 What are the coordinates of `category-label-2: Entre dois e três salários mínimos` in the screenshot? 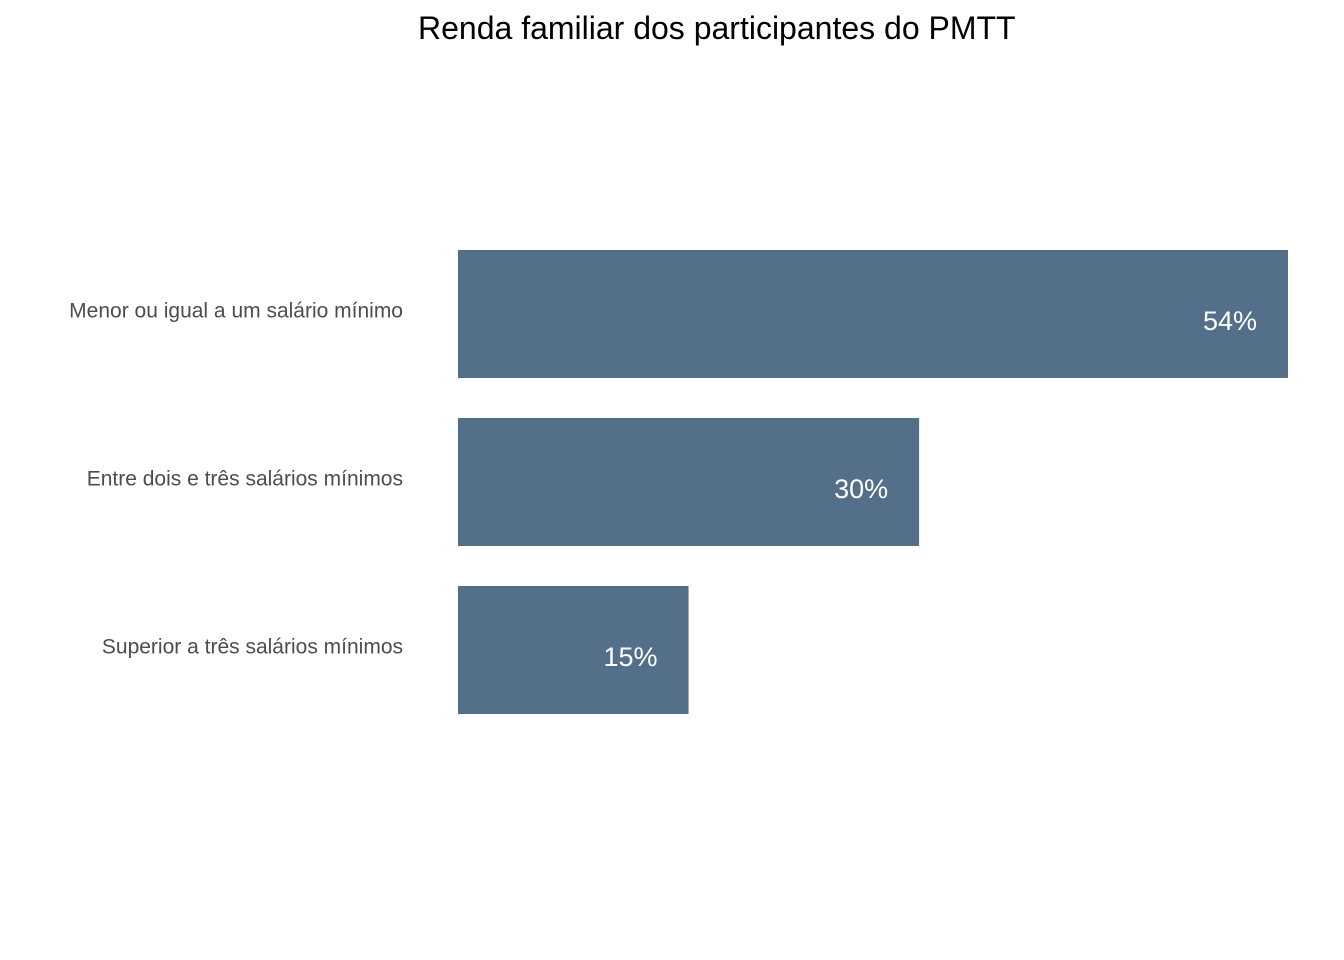 It's located at (245, 479).